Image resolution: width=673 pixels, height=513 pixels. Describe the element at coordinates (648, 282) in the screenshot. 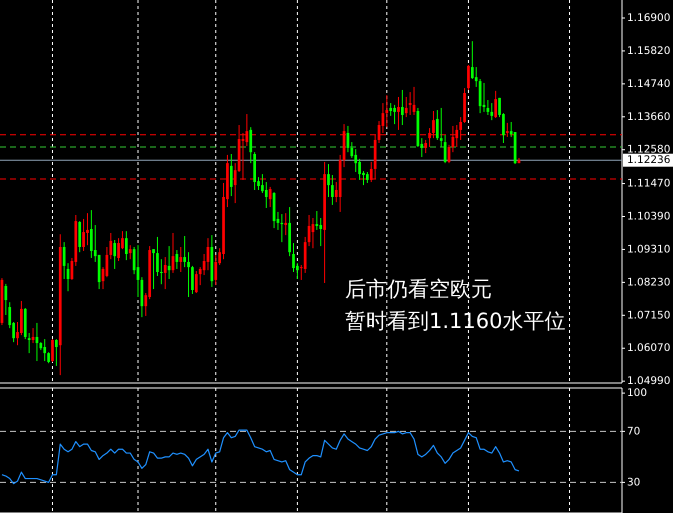

I see `y-tick-label: 1.08230` at that location.